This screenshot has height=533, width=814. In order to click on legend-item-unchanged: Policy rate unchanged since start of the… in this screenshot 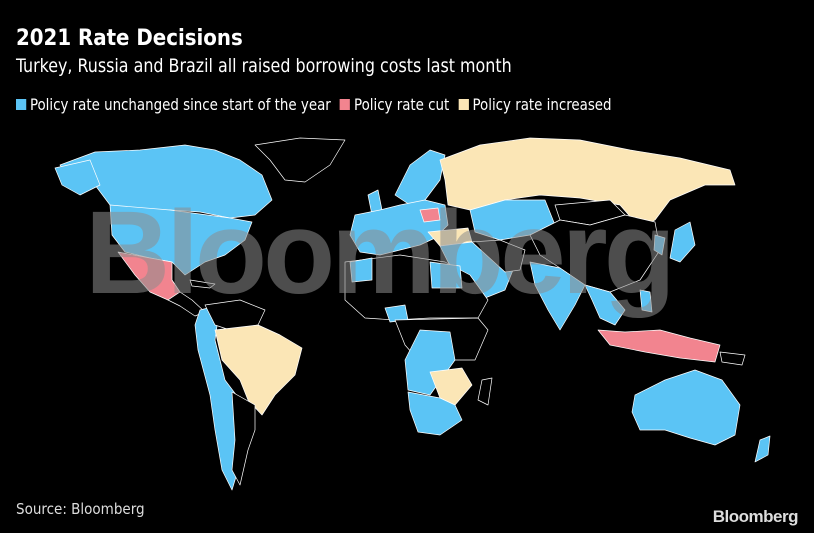, I will do `click(173, 104)`.